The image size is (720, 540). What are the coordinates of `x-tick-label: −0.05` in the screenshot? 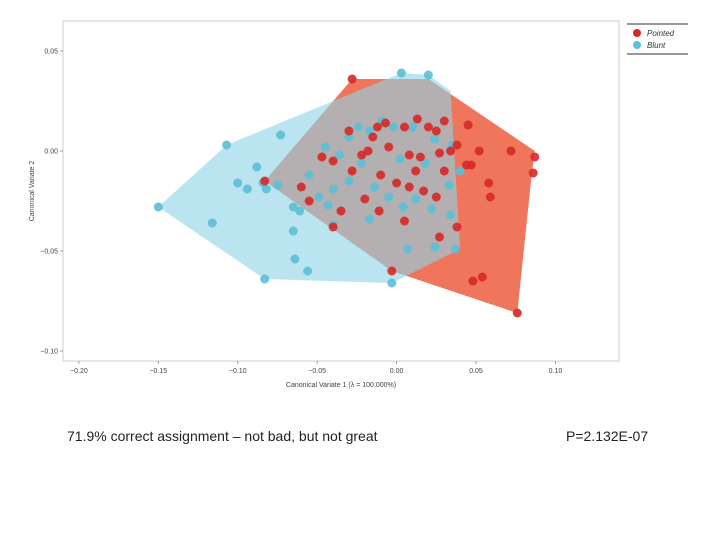 It's located at (317, 371).